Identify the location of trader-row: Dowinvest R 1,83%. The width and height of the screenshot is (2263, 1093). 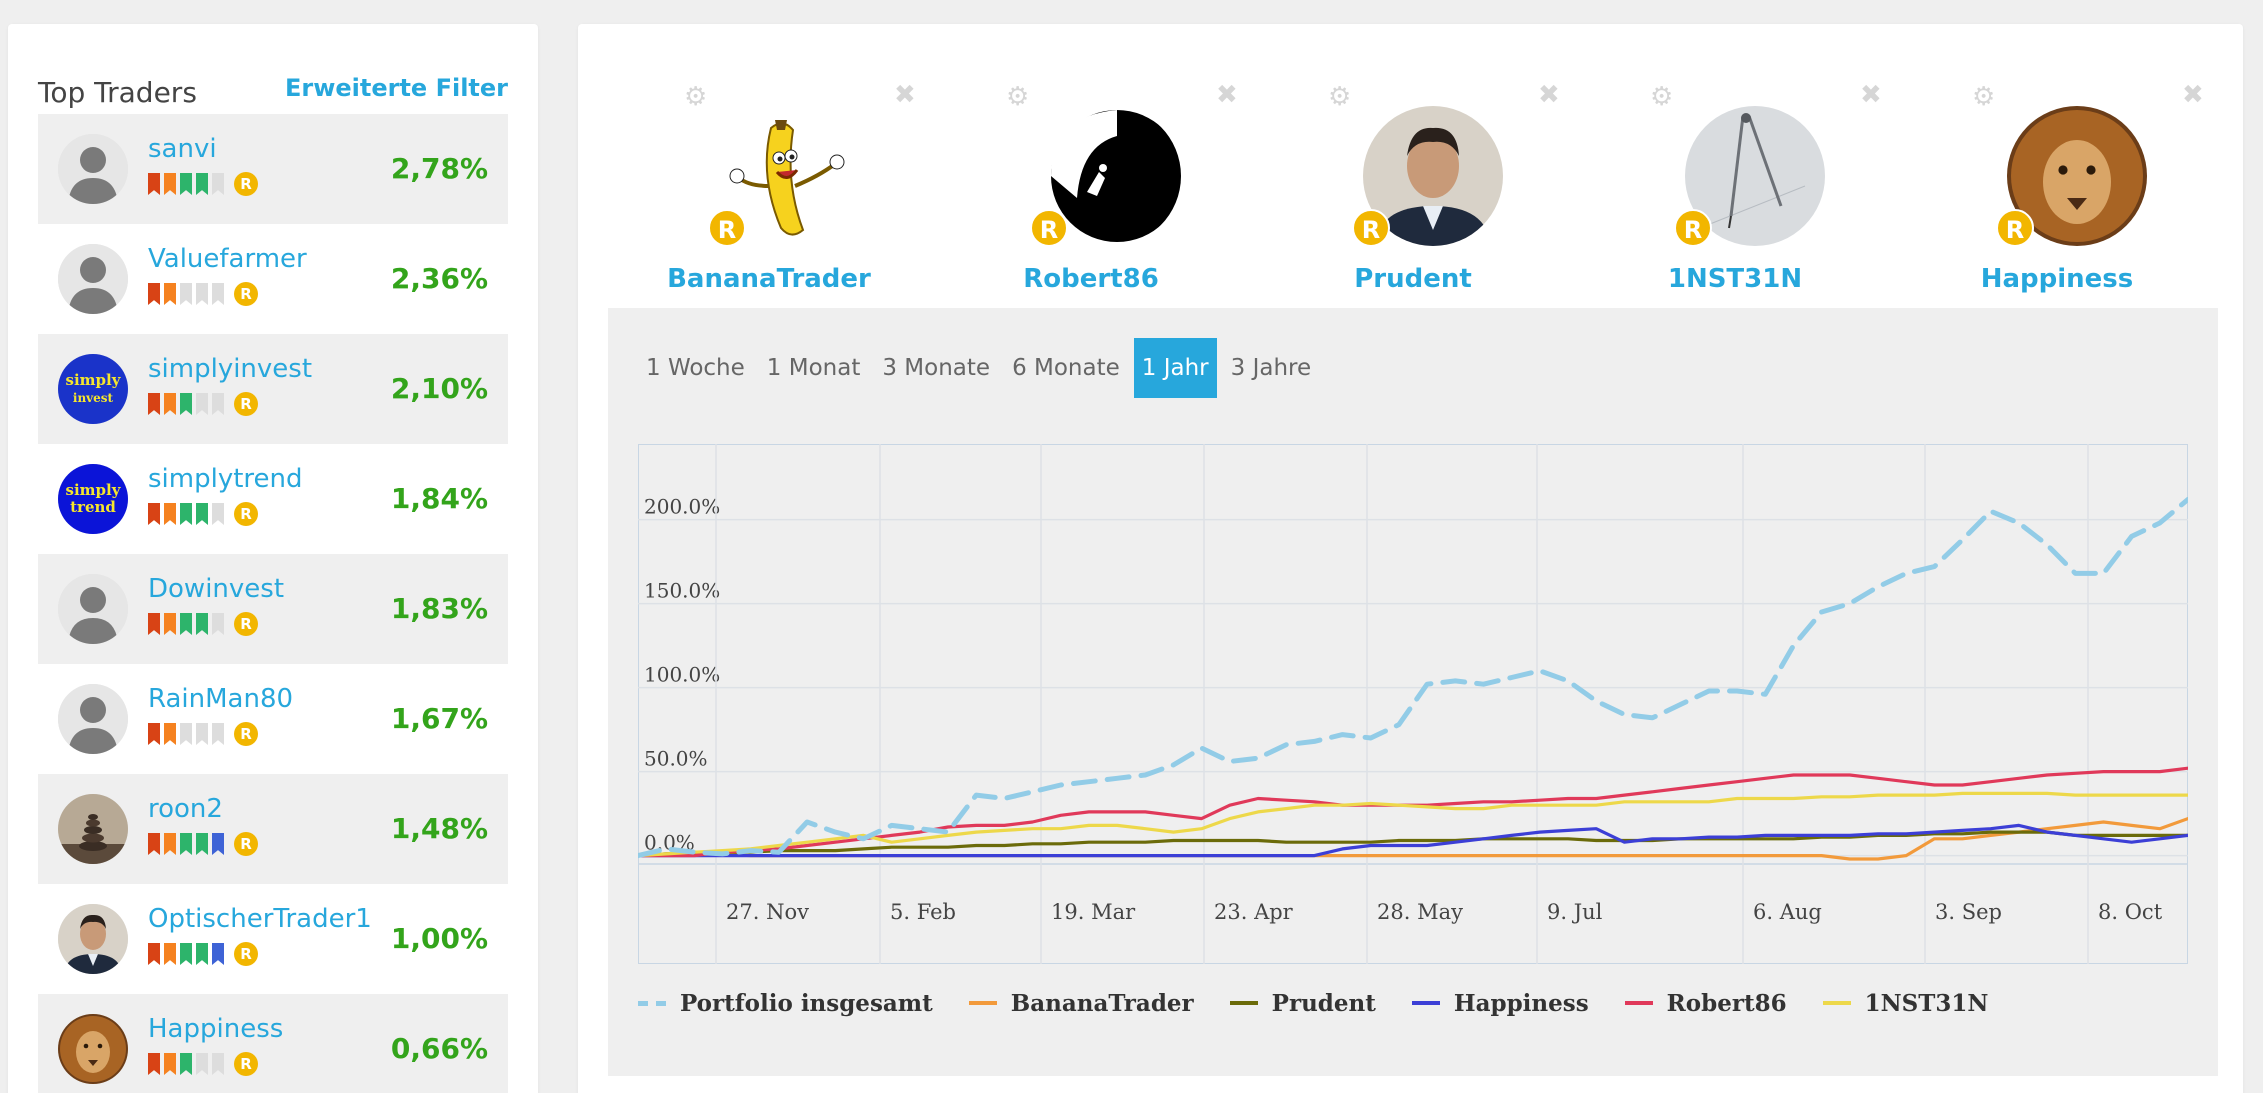
(273, 609).